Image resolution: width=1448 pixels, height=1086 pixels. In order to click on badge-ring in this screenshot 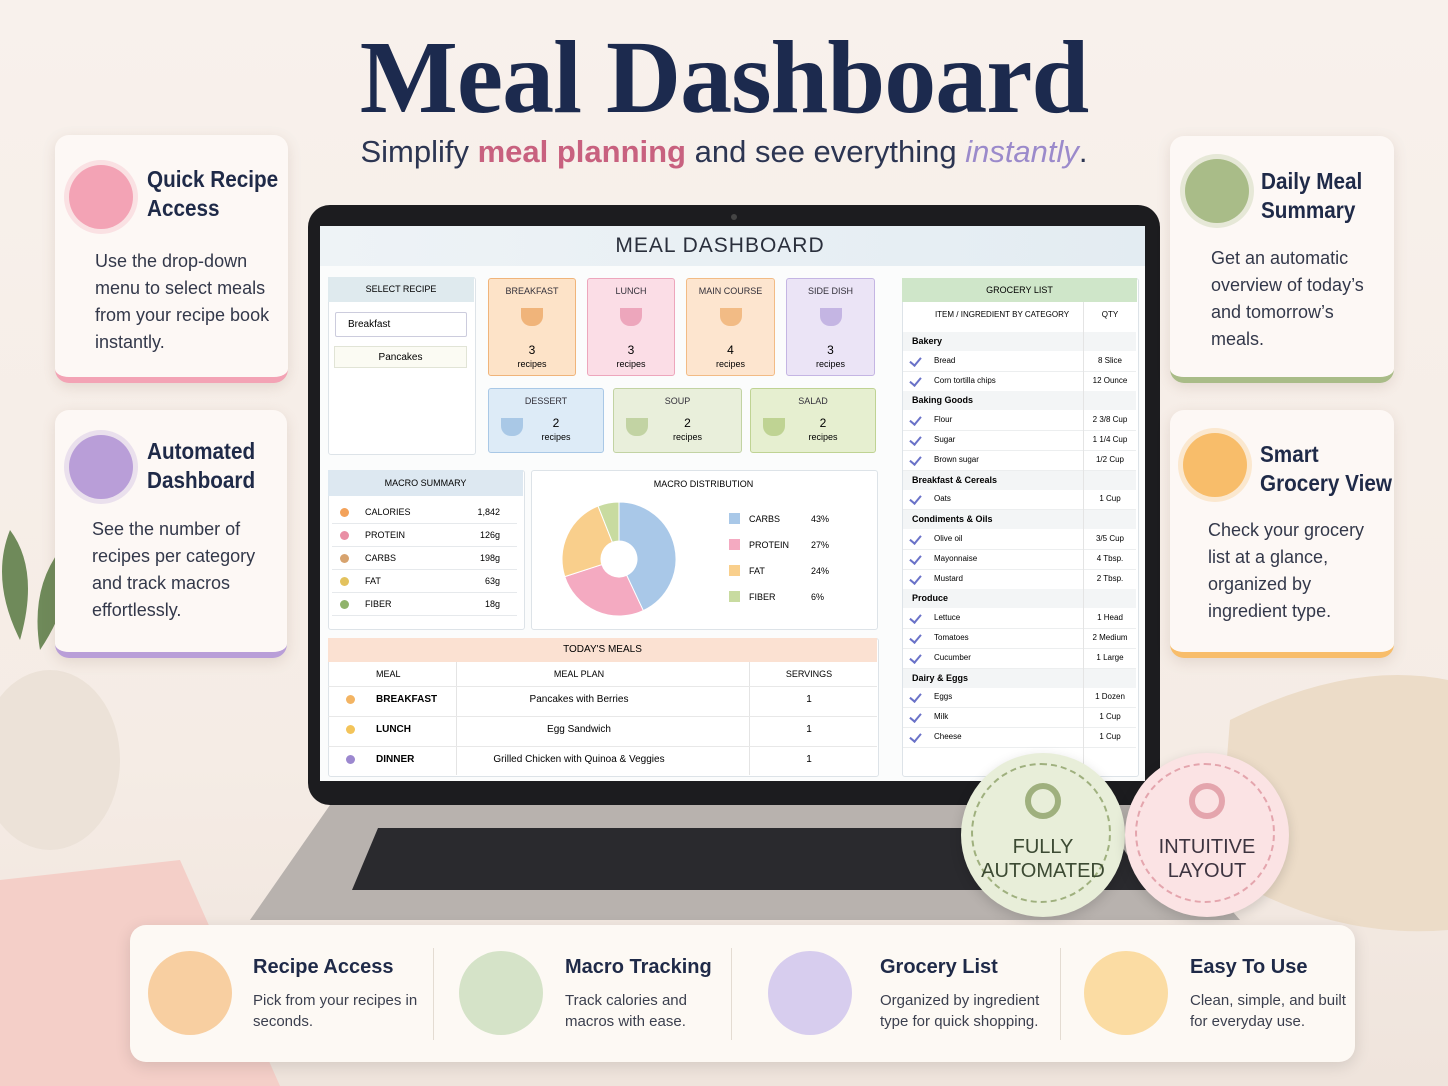, I will do `click(1205, 833)`.